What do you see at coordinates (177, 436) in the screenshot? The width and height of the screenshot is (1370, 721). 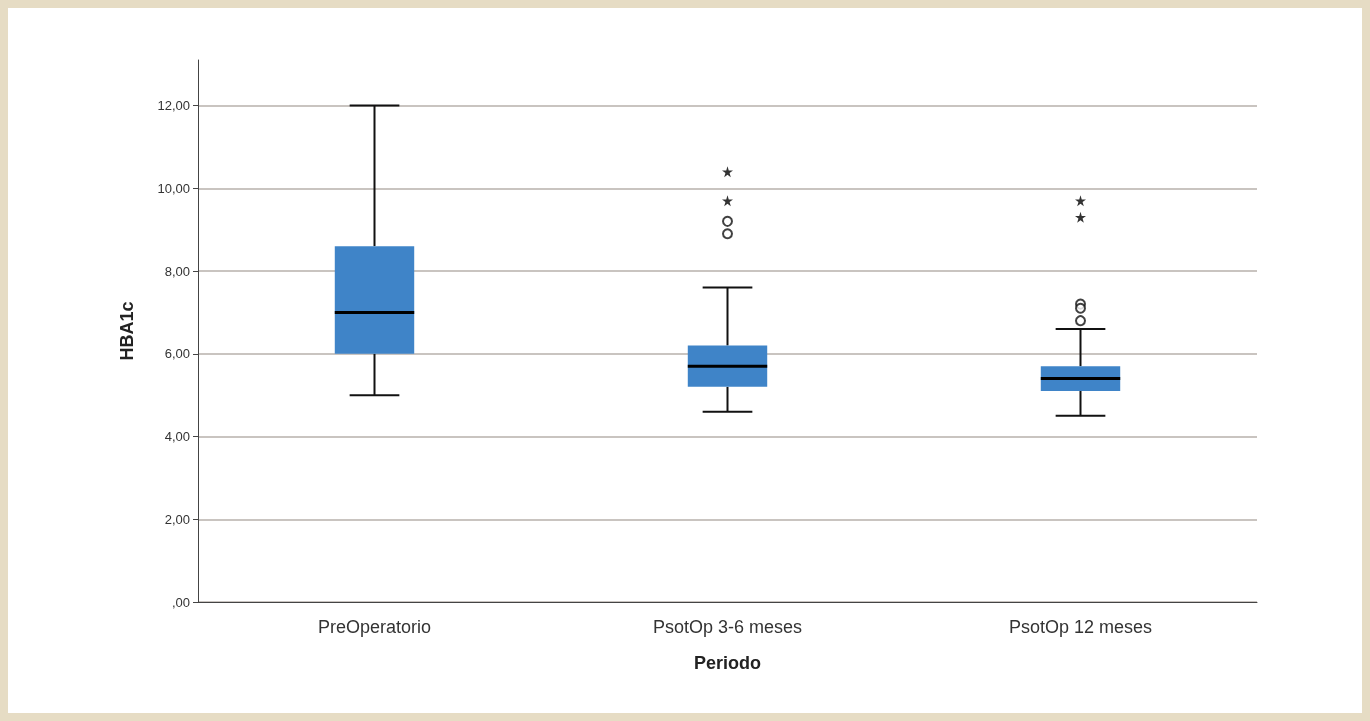 I see `y-tick-label: 4,00` at bounding box center [177, 436].